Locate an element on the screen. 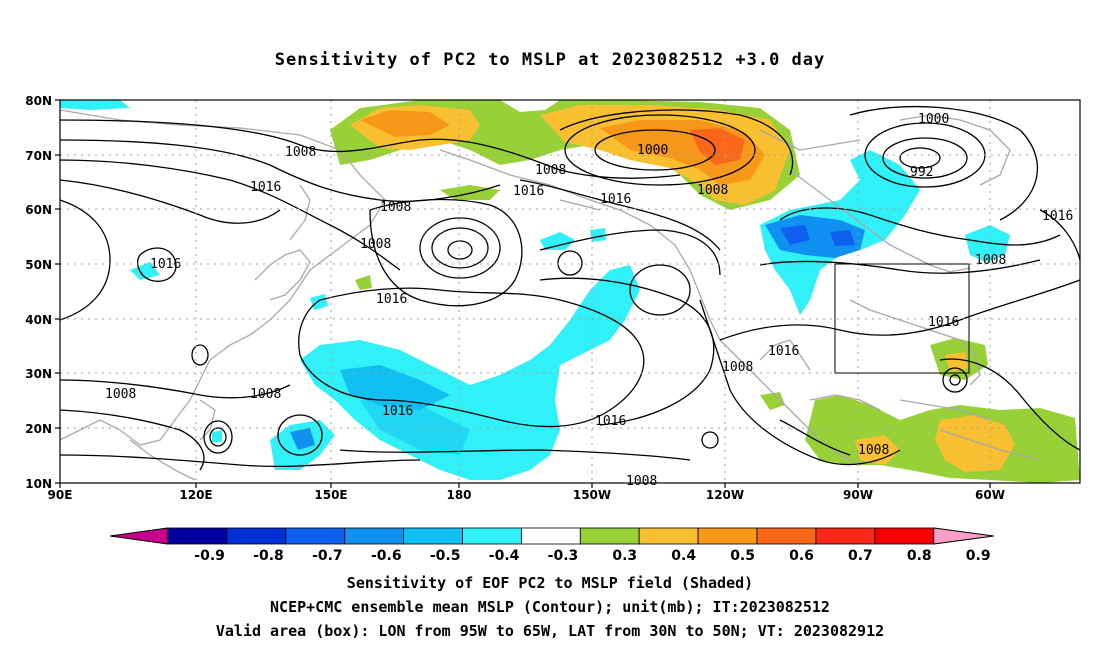  lon-label: 90E is located at coordinates (60, 495).